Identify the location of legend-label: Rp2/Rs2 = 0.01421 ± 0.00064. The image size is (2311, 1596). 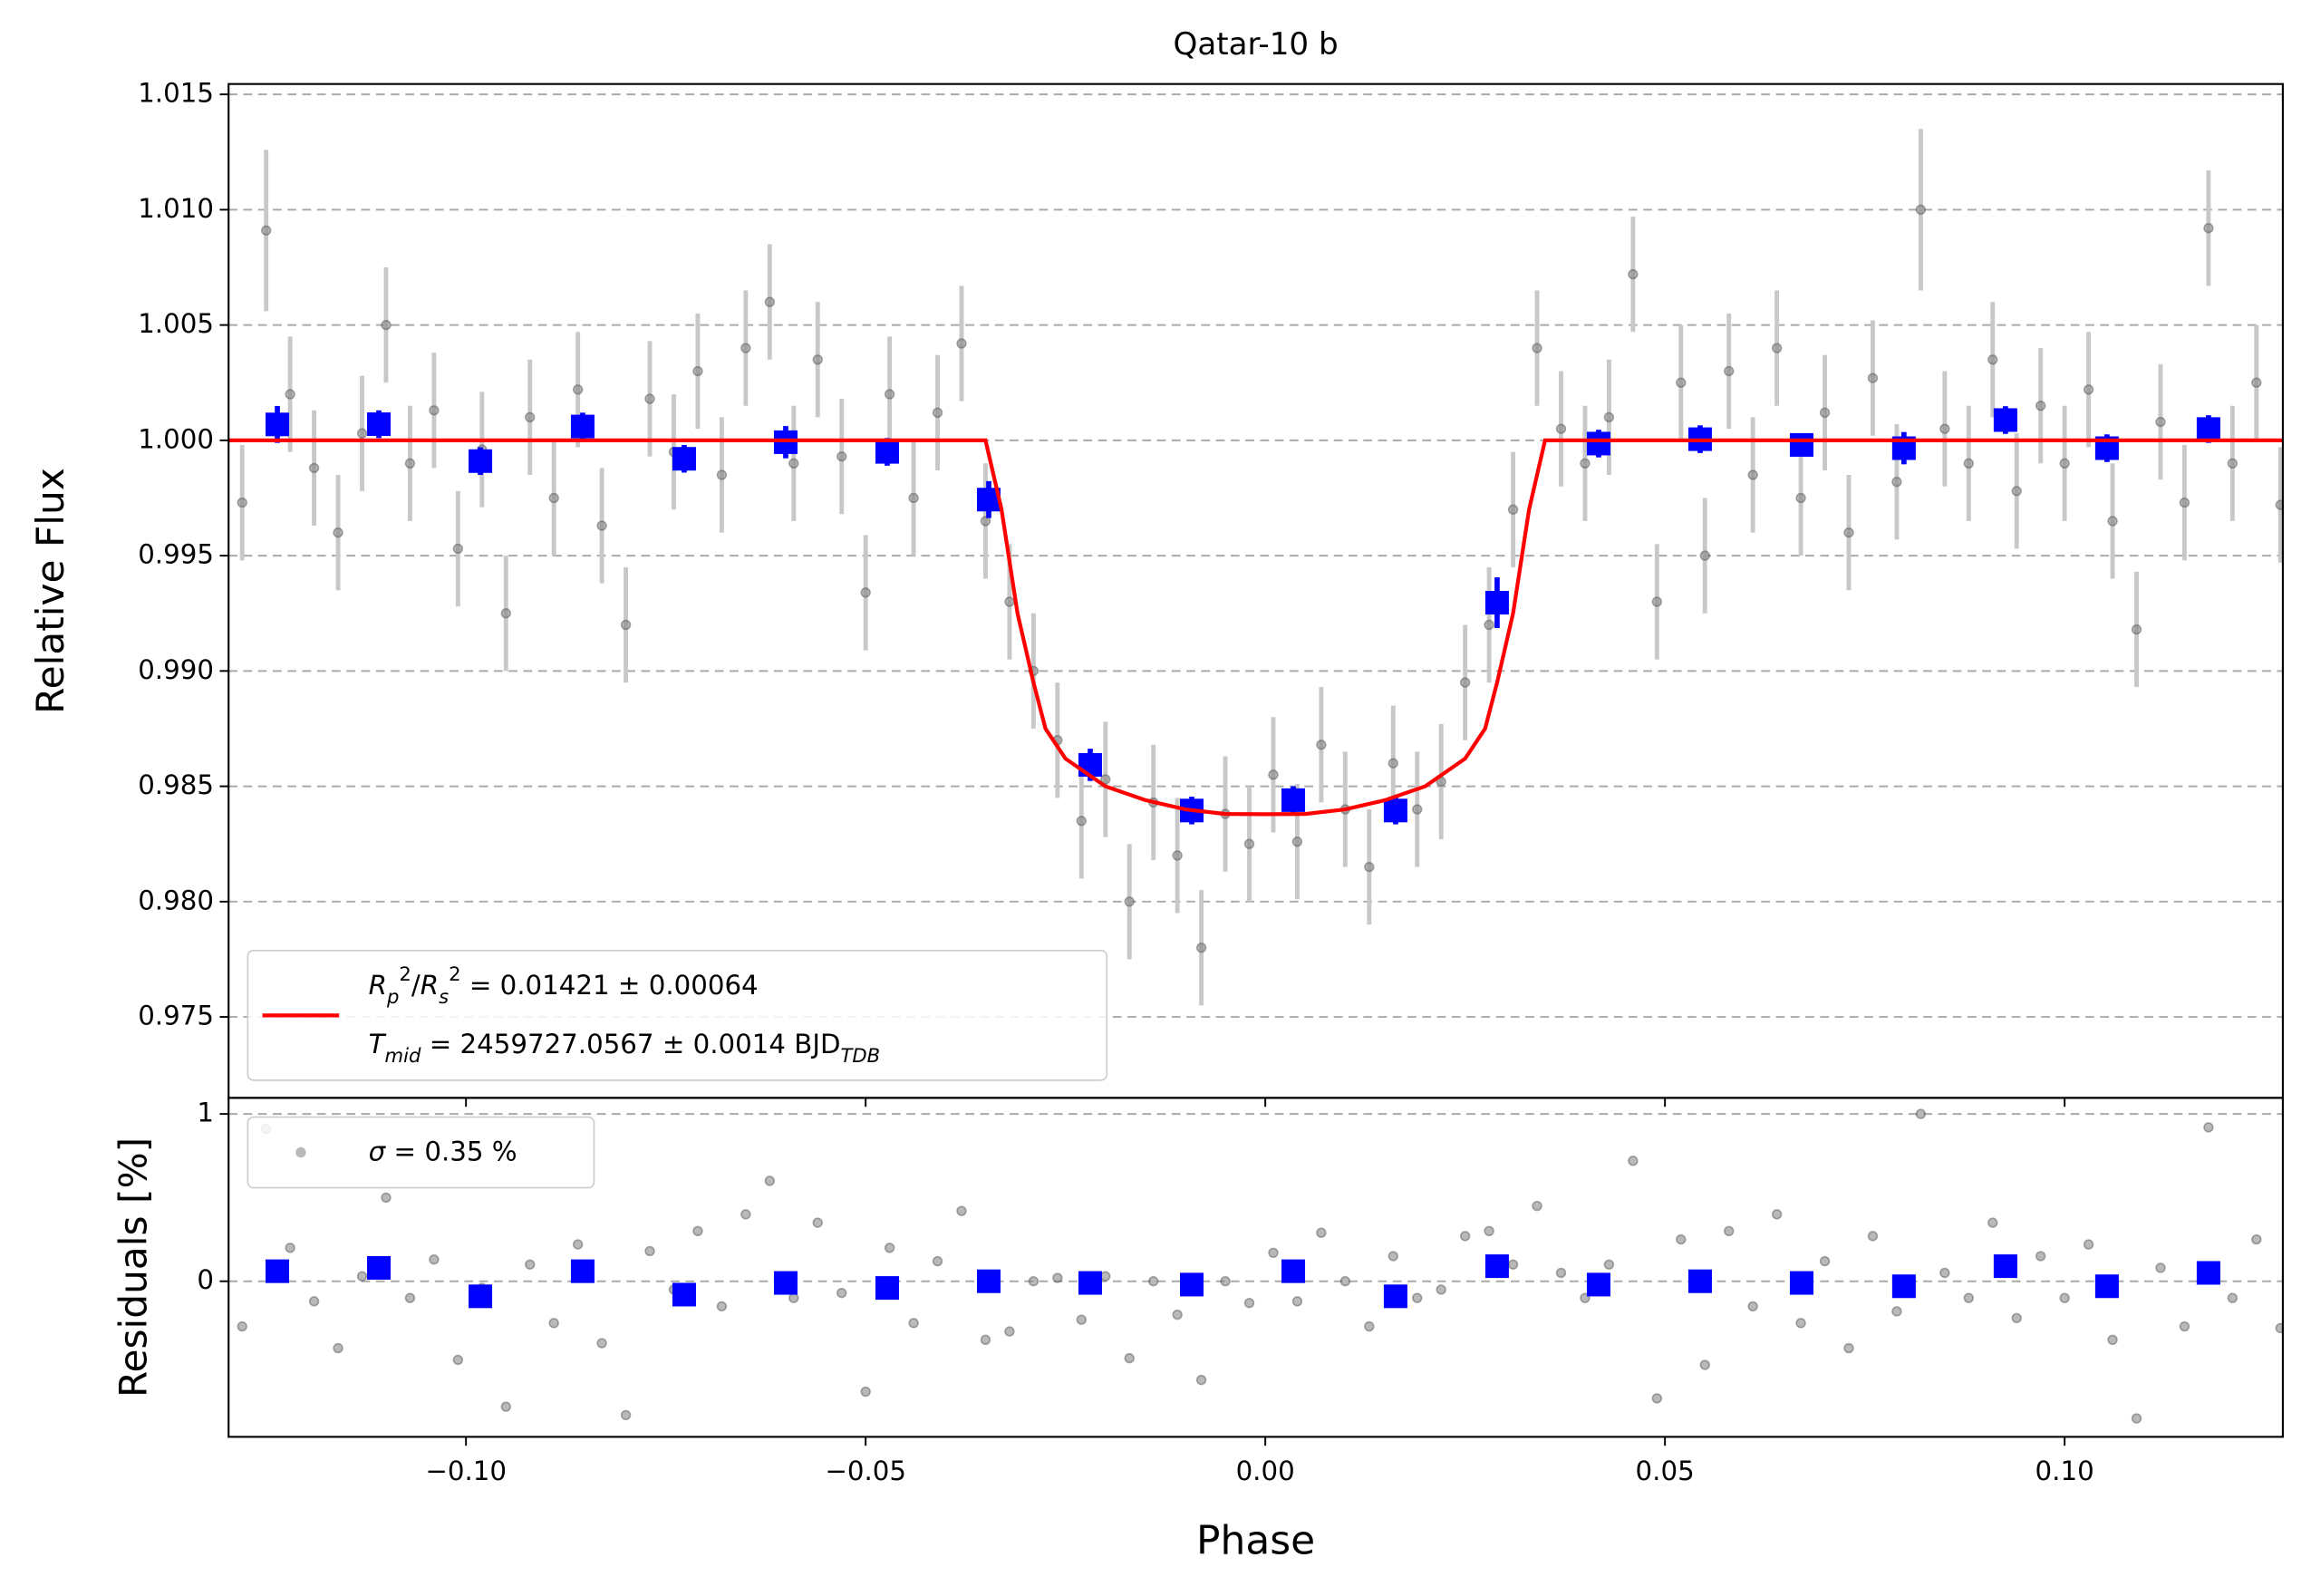
(564, 984).